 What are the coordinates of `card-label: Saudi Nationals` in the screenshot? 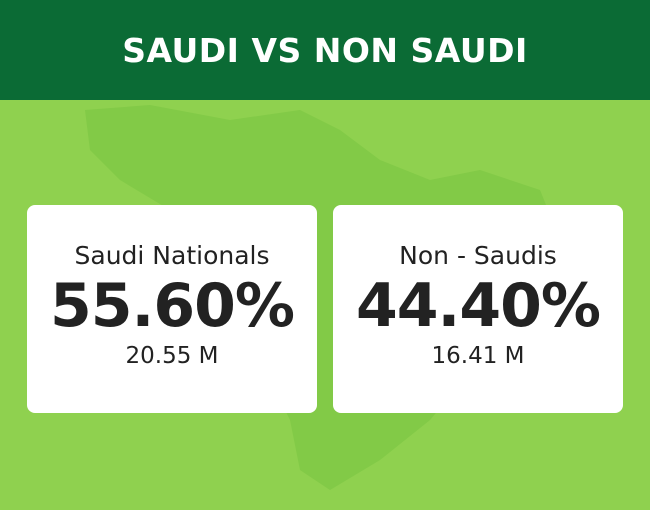 It's located at (172, 255).